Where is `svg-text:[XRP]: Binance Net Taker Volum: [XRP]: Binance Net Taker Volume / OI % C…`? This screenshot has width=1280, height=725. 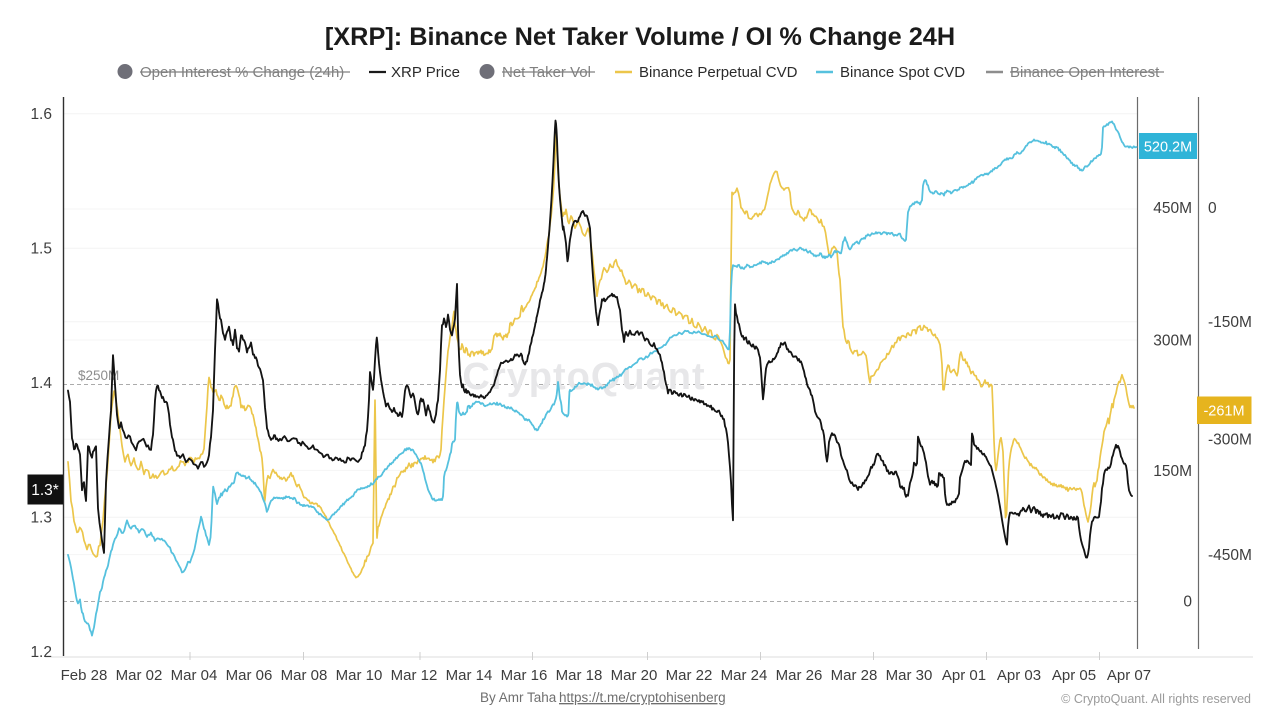
svg-text:[XRP]: Binance Net Taker Volum: [XRP]: Binance Net Taker Volume / OI % C… is located at coordinates (640, 37).